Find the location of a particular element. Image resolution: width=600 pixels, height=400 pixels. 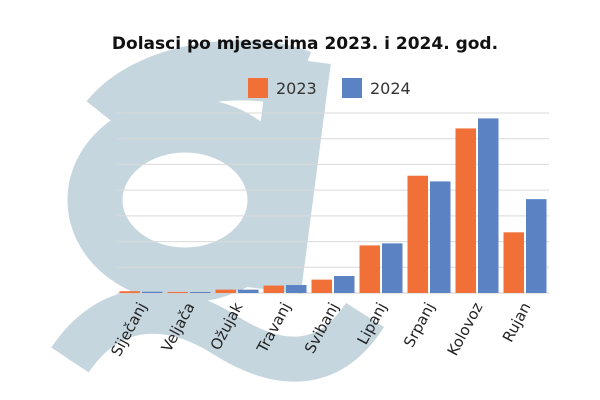

legend: 2023 2024 is located at coordinates (329, 88).